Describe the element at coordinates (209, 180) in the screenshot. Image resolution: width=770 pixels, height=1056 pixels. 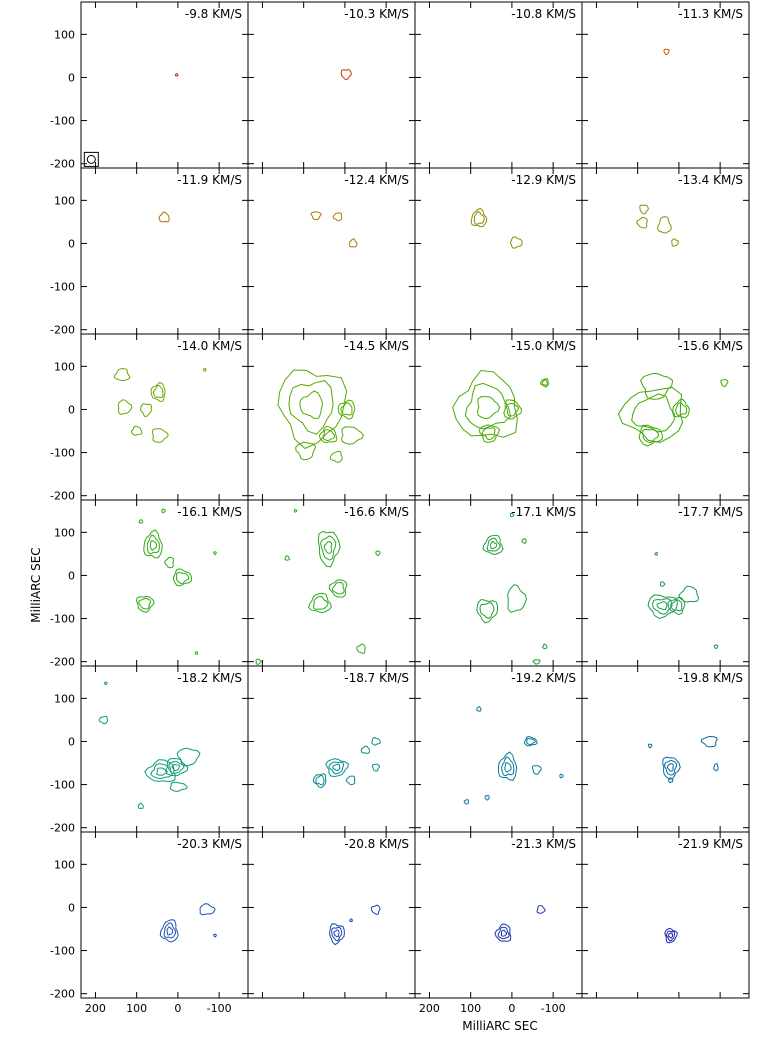
I see `velocity-label: -11.9 KM/S` at that location.